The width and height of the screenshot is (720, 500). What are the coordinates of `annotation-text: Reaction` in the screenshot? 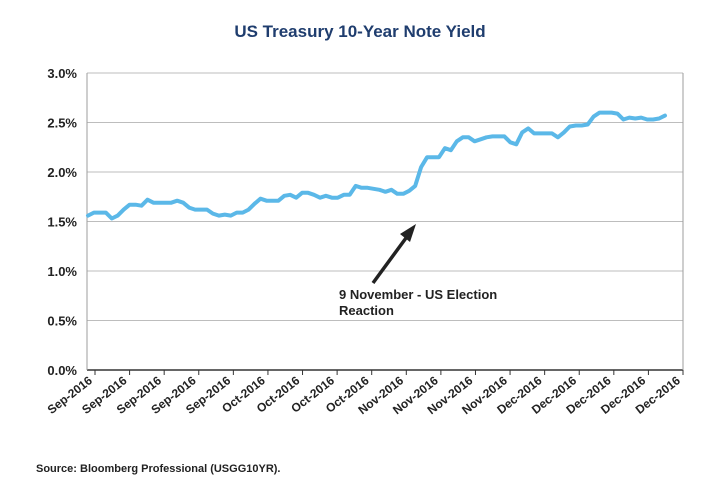 It's located at (366, 310).